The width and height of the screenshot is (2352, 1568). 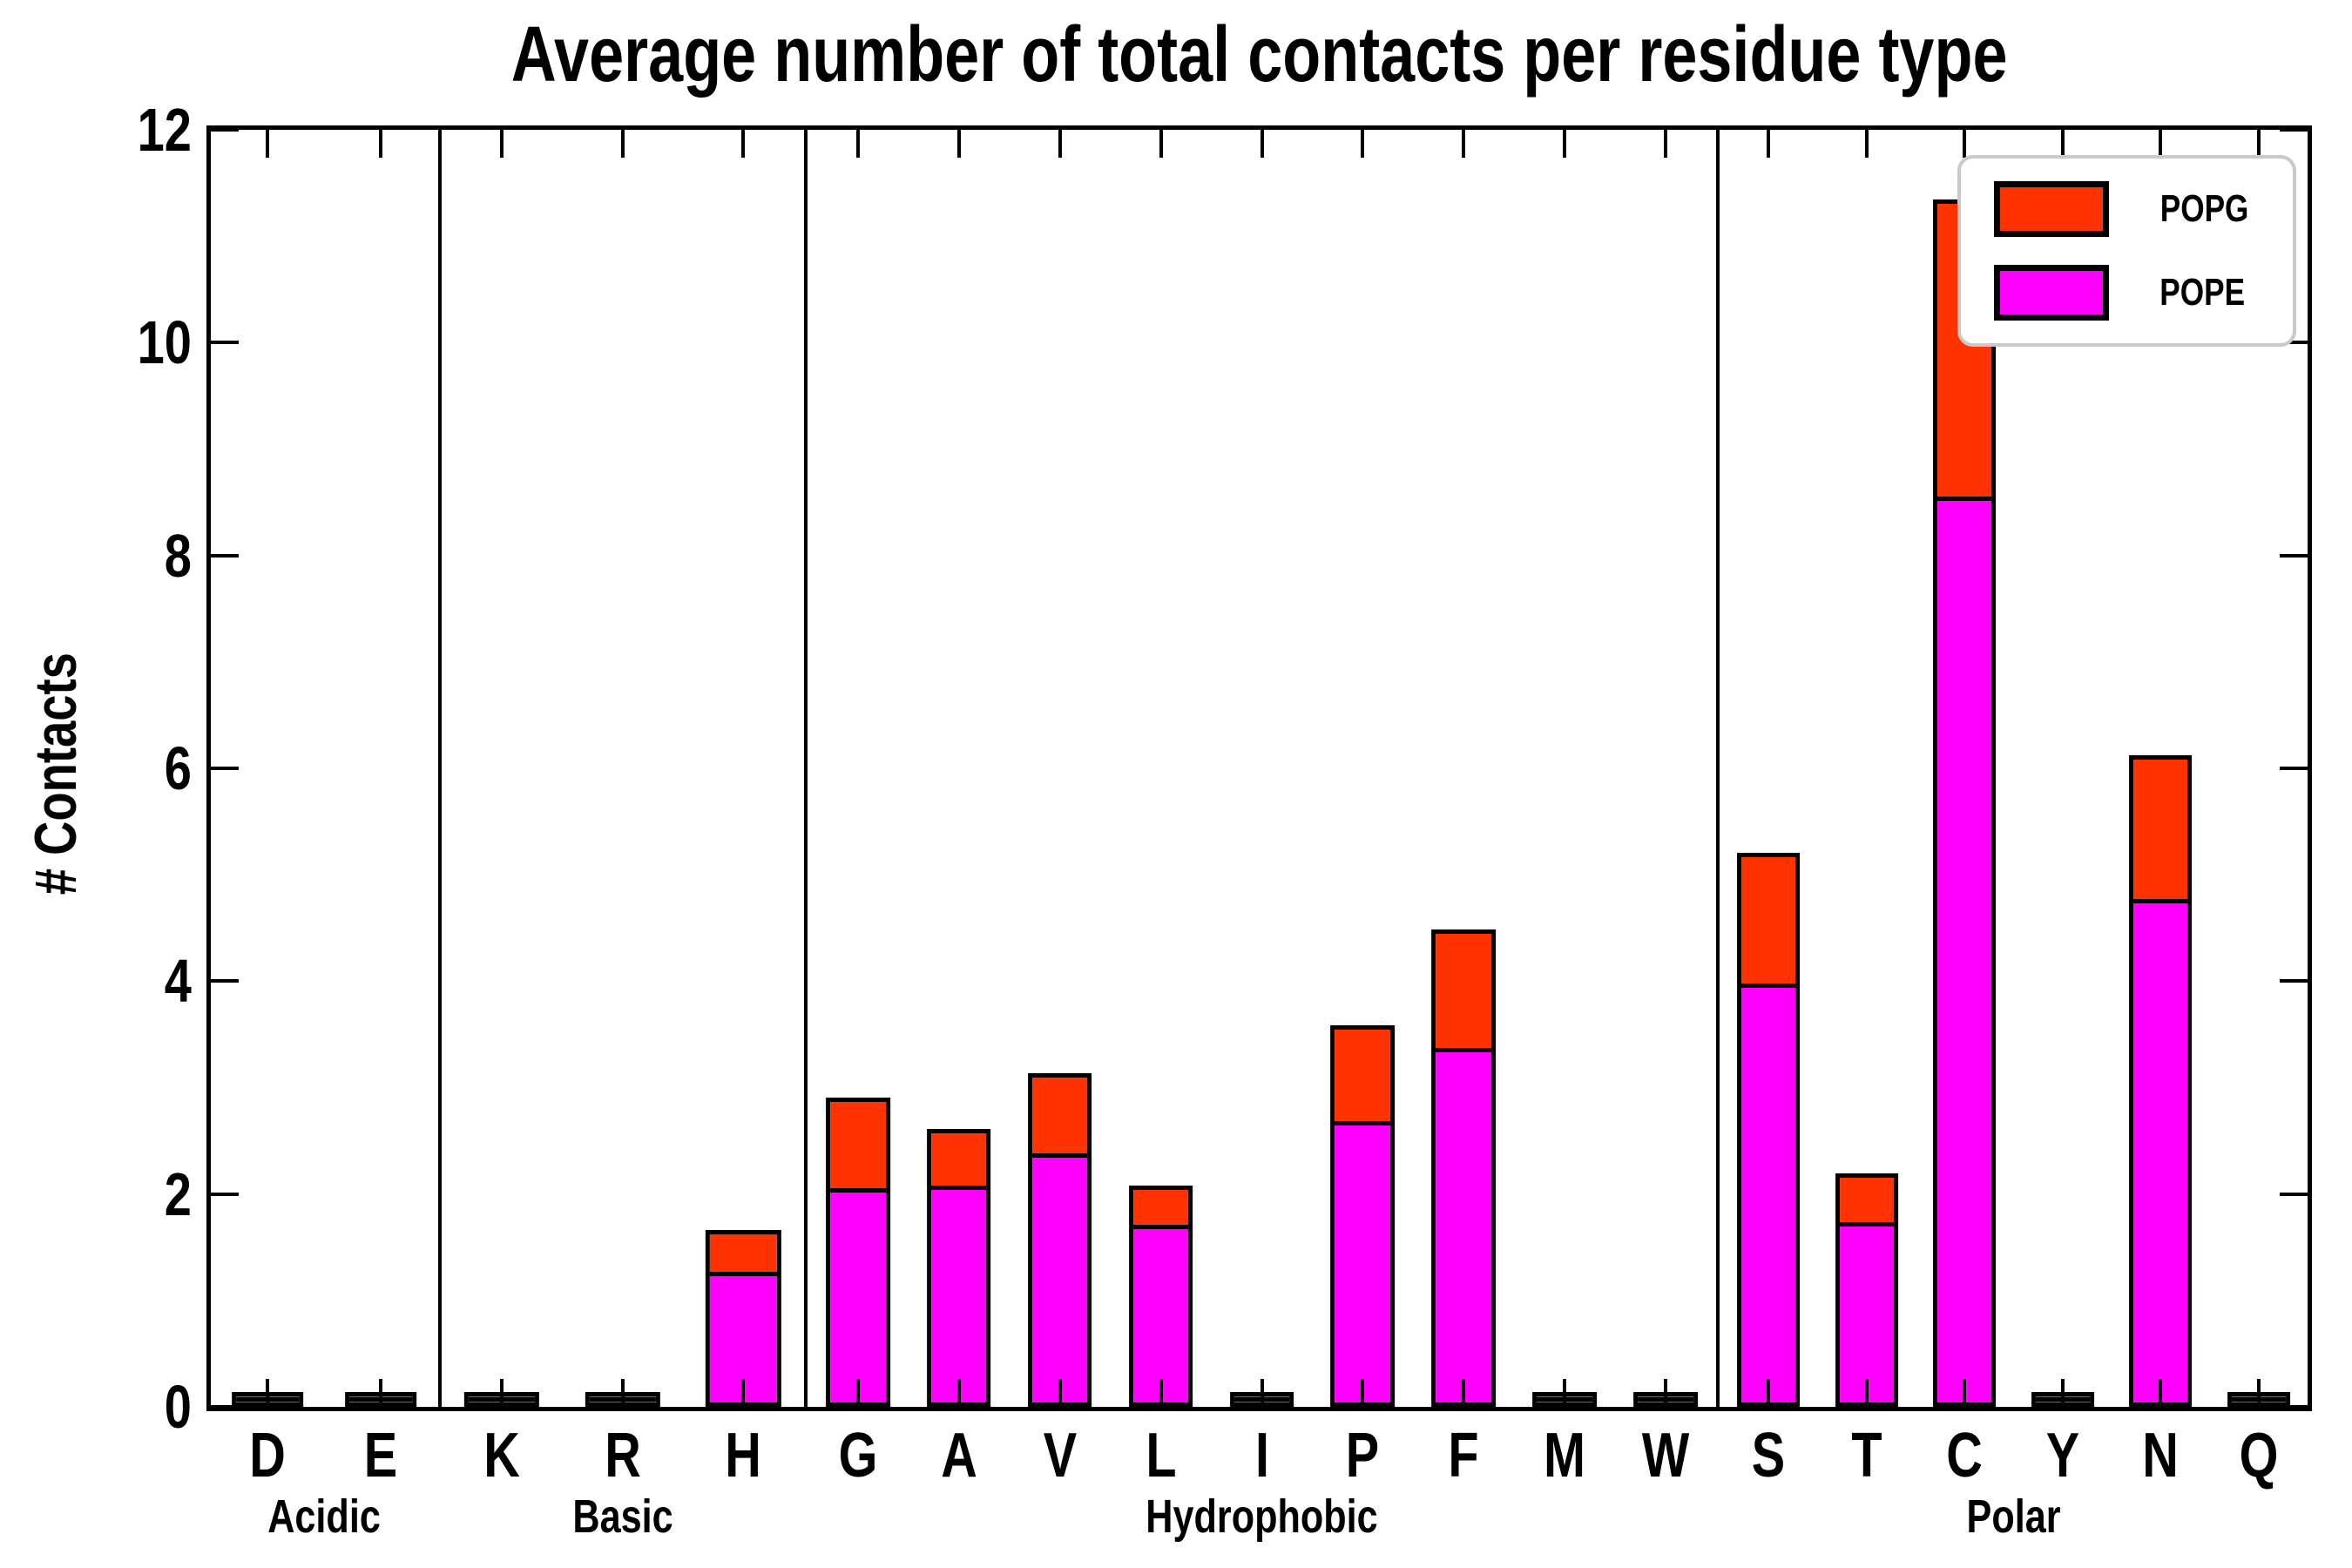 I want to click on y-tick-label-10: 10, so click(x=96, y=342).